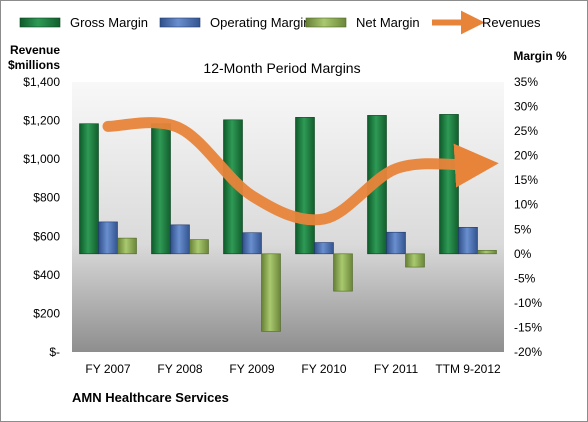  What do you see at coordinates (526, 107) in the screenshot?
I see `right-tick-label: 30%` at bounding box center [526, 107].